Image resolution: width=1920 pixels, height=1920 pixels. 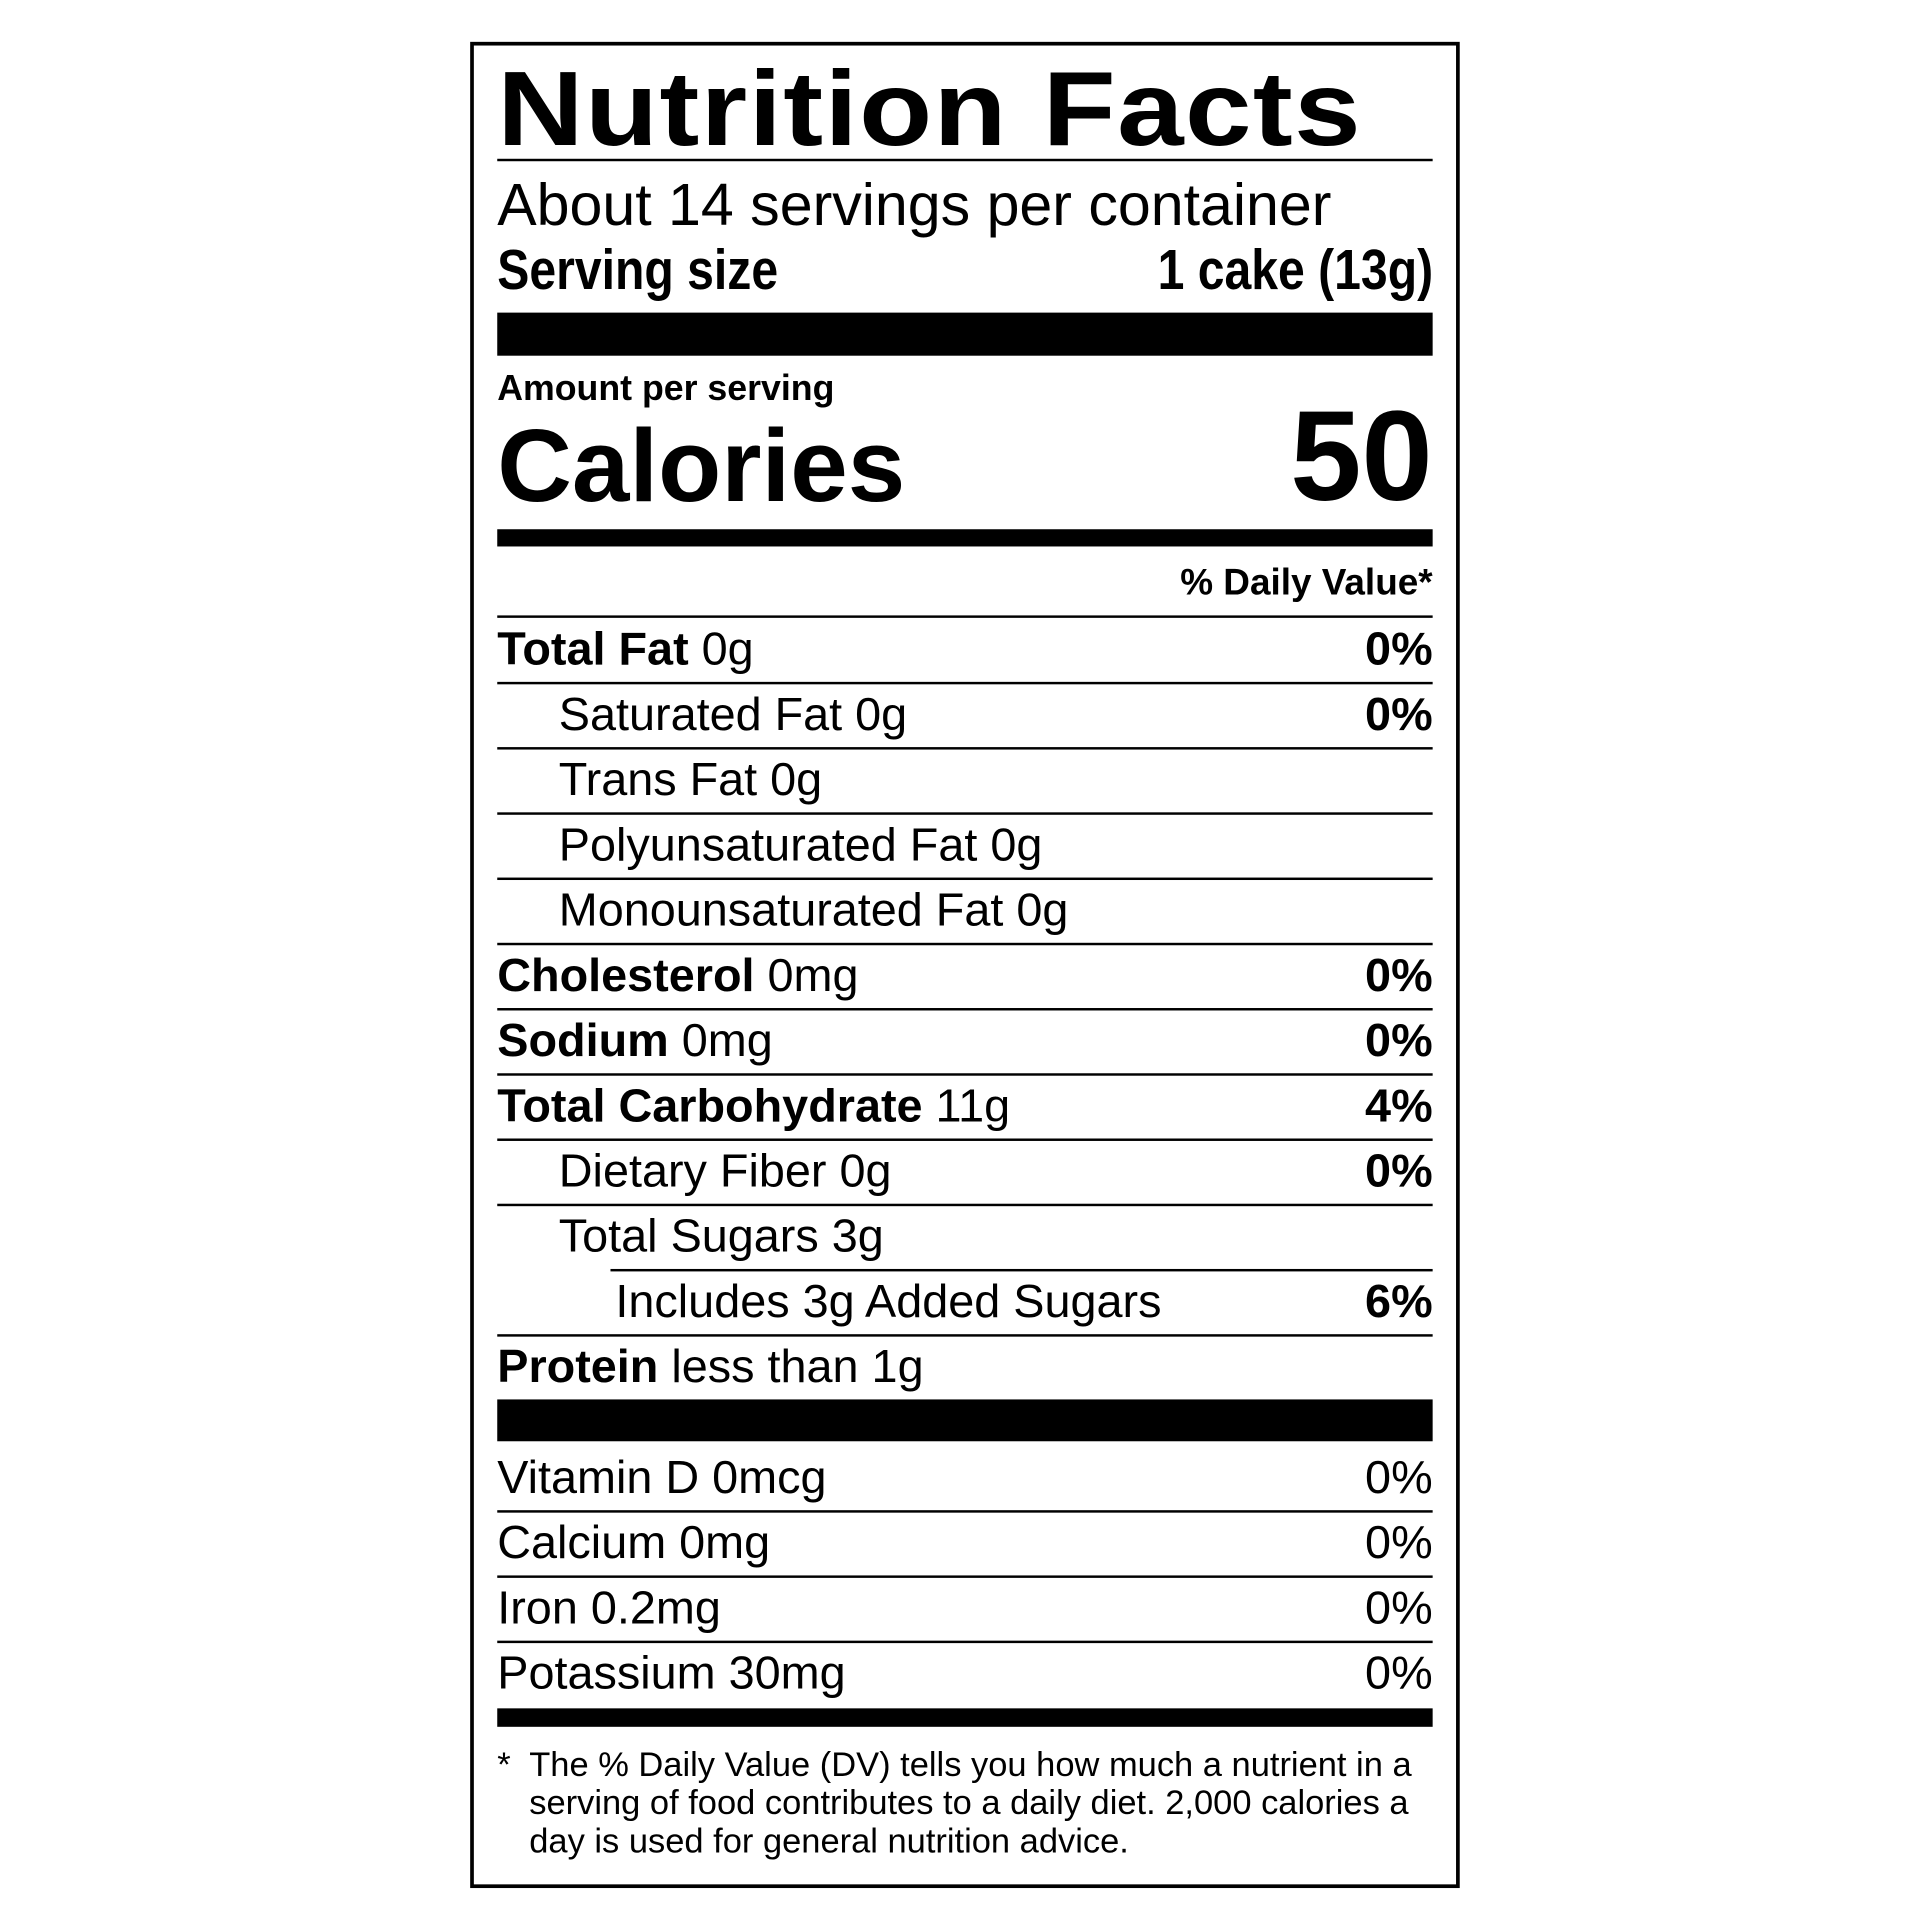 What do you see at coordinates (1399, 1302) in the screenshot?
I see `nutrient-daily-value: 6%` at bounding box center [1399, 1302].